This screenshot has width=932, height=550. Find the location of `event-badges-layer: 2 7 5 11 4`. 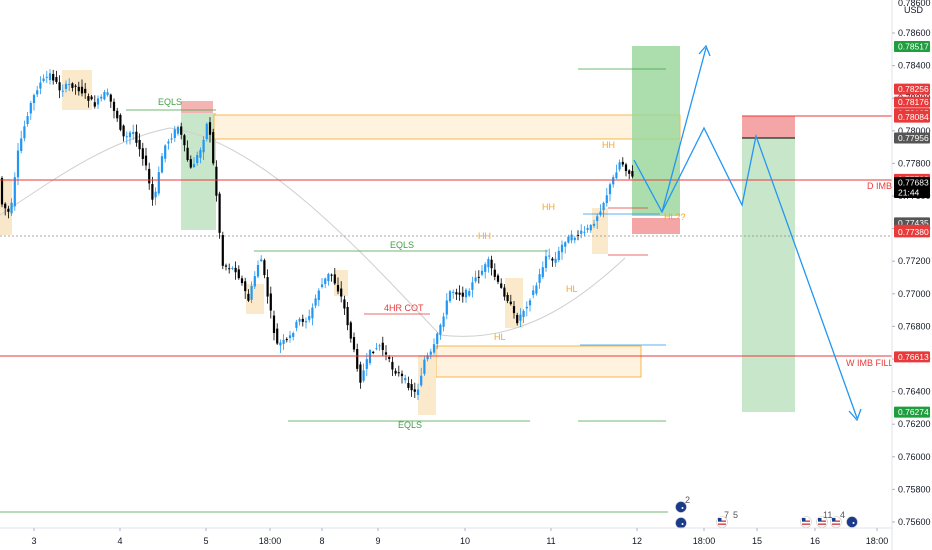

event-badges-layer: 2 7 5 11 4 is located at coordinates (766, 512).